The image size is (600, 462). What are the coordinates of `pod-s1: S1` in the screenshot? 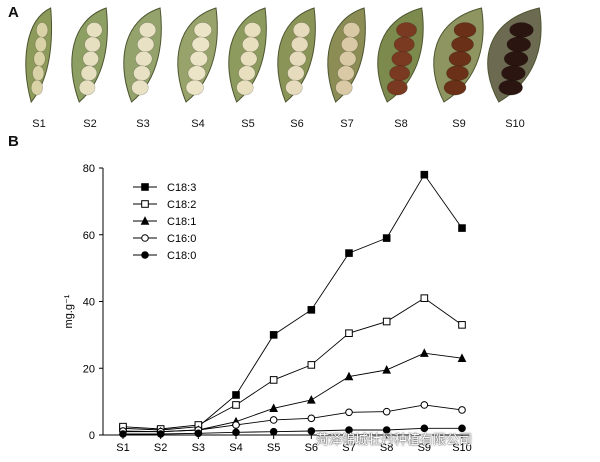 It's located at (39, 68).